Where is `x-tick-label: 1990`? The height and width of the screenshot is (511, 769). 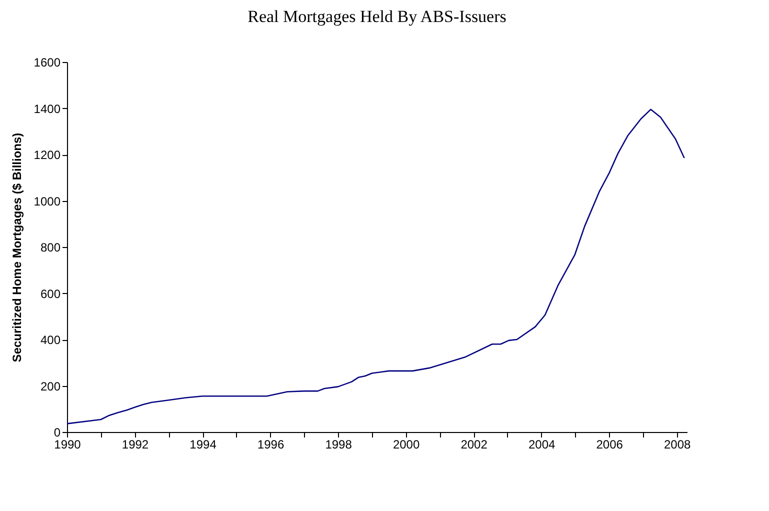
x-tick-label: 1990 is located at coordinates (68, 445).